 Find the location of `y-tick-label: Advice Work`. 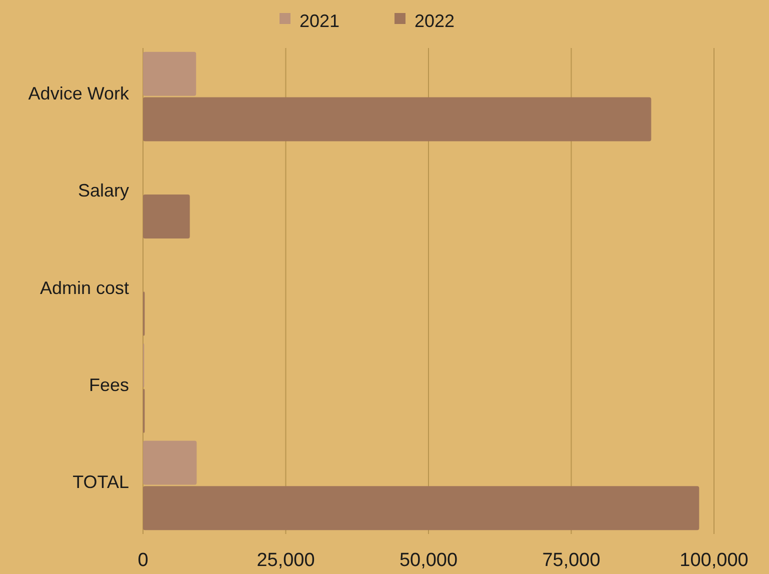

y-tick-label: Advice Work is located at coordinates (79, 93).